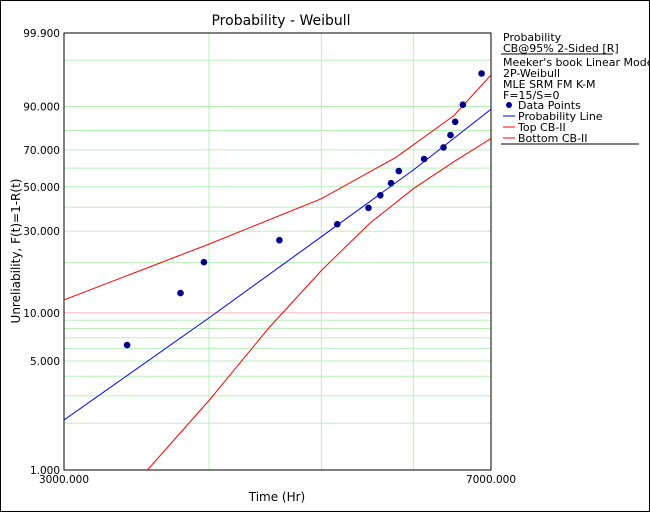 The height and width of the screenshot is (516, 650). What do you see at coordinates (277, 497) in the screenshot?
I see `x-axis-label: Time (Hr)` at bounding box center [277, 497].